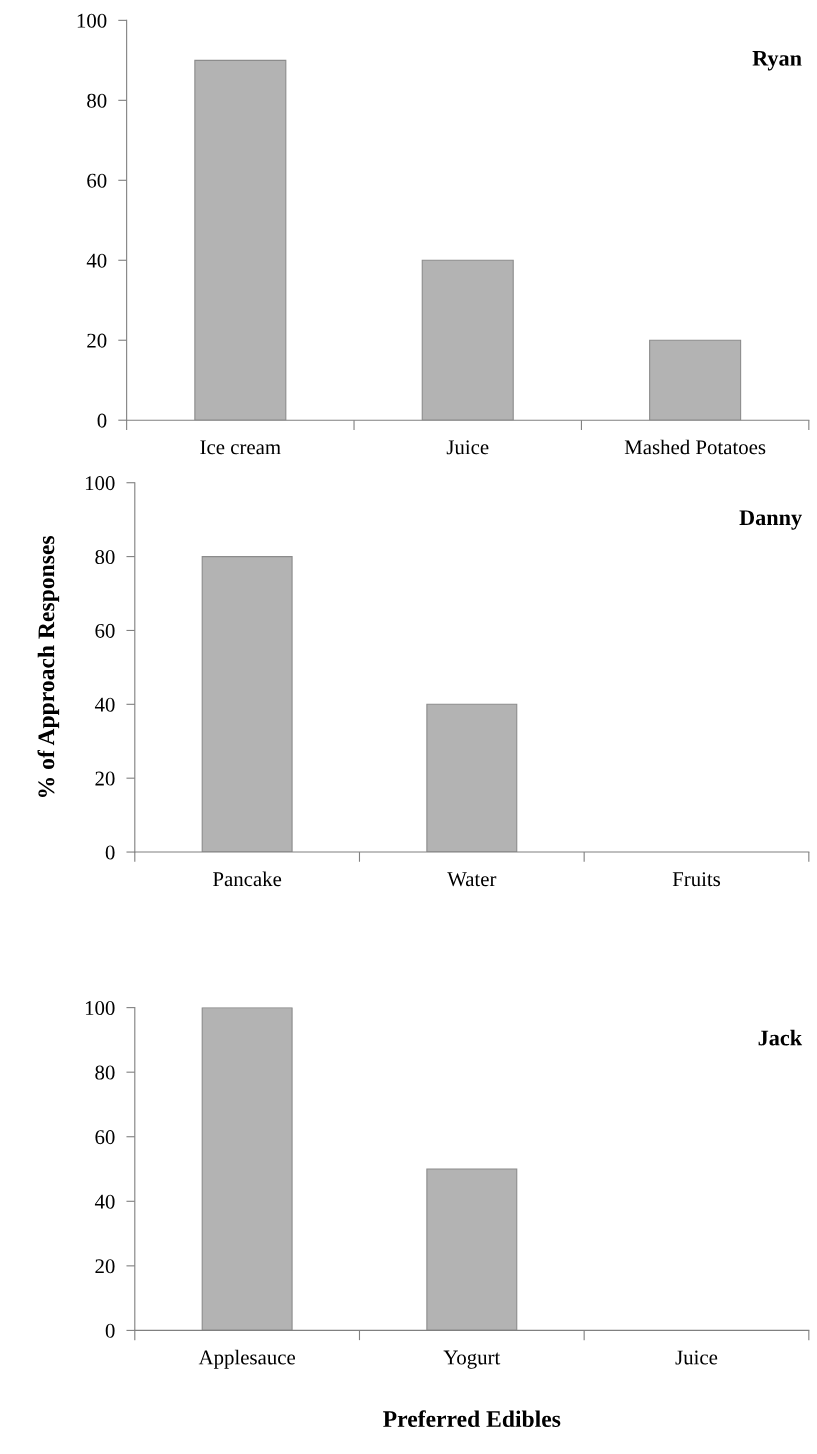  What do you see at coordinates (240, 447) in the screenshot?
I see `x-tick-label: Ice cream` at bounding box center [240, 447].